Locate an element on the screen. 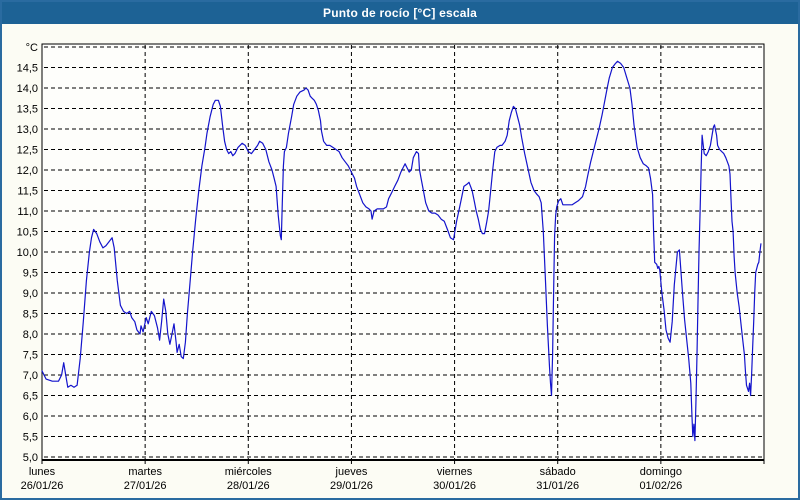 The height and width of the screenshot is (500, 800). y-tick-label: 5,5 is located at coordinates (30, 438).